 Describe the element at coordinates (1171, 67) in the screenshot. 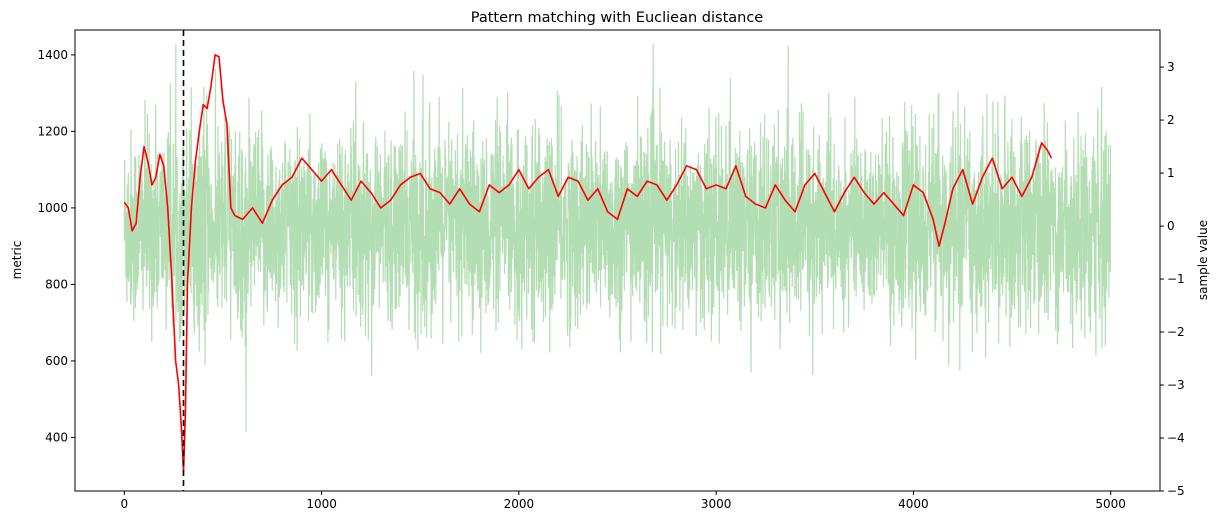

I see `right-y-tick-label: 3` at that location.